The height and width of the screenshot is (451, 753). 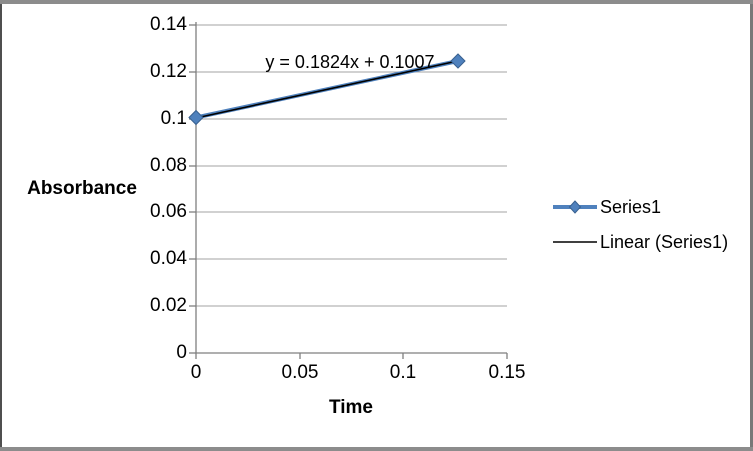 What do you see at coordinates (168, 165) in the screenshot?
I see `y-tick-label: 0.08` at bounding box center [168, 165].